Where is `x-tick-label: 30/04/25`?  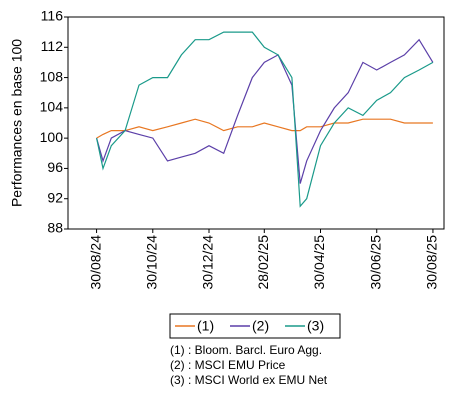 x-tick-label: 30/04/25 is located at coordinates (319, 262).